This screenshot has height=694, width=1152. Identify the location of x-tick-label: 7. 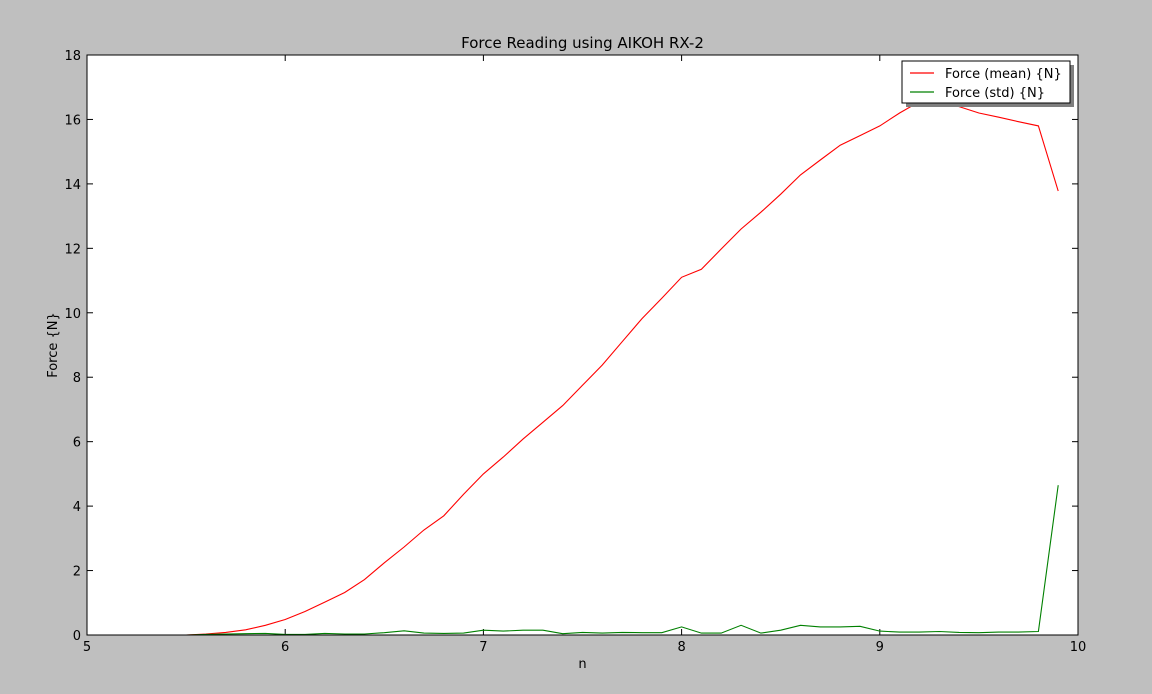
(483, 647).